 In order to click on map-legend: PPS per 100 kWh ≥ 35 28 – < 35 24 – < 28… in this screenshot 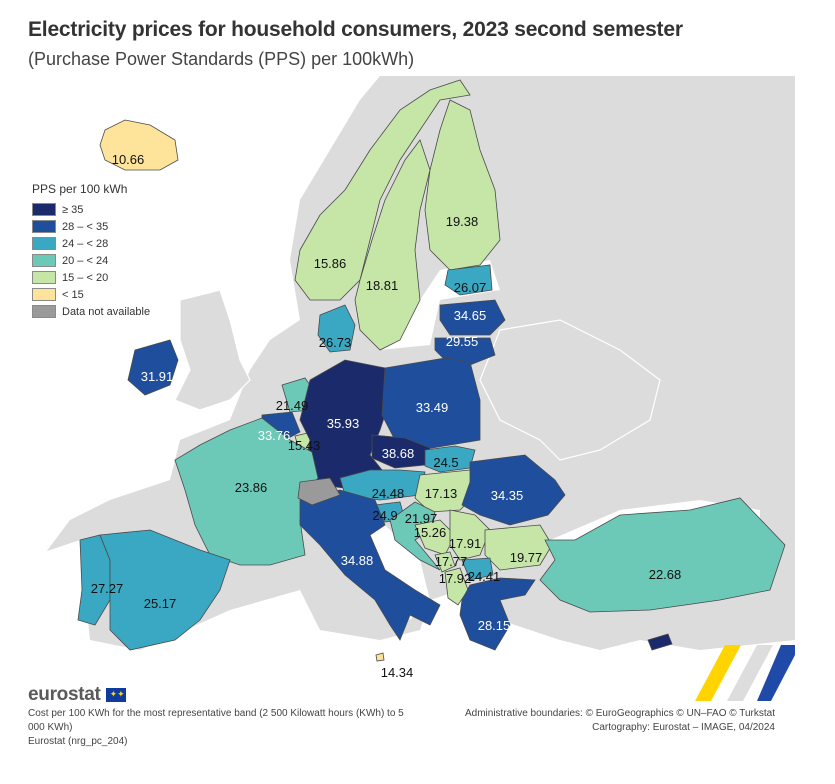, I will do `click(93, 252)`.